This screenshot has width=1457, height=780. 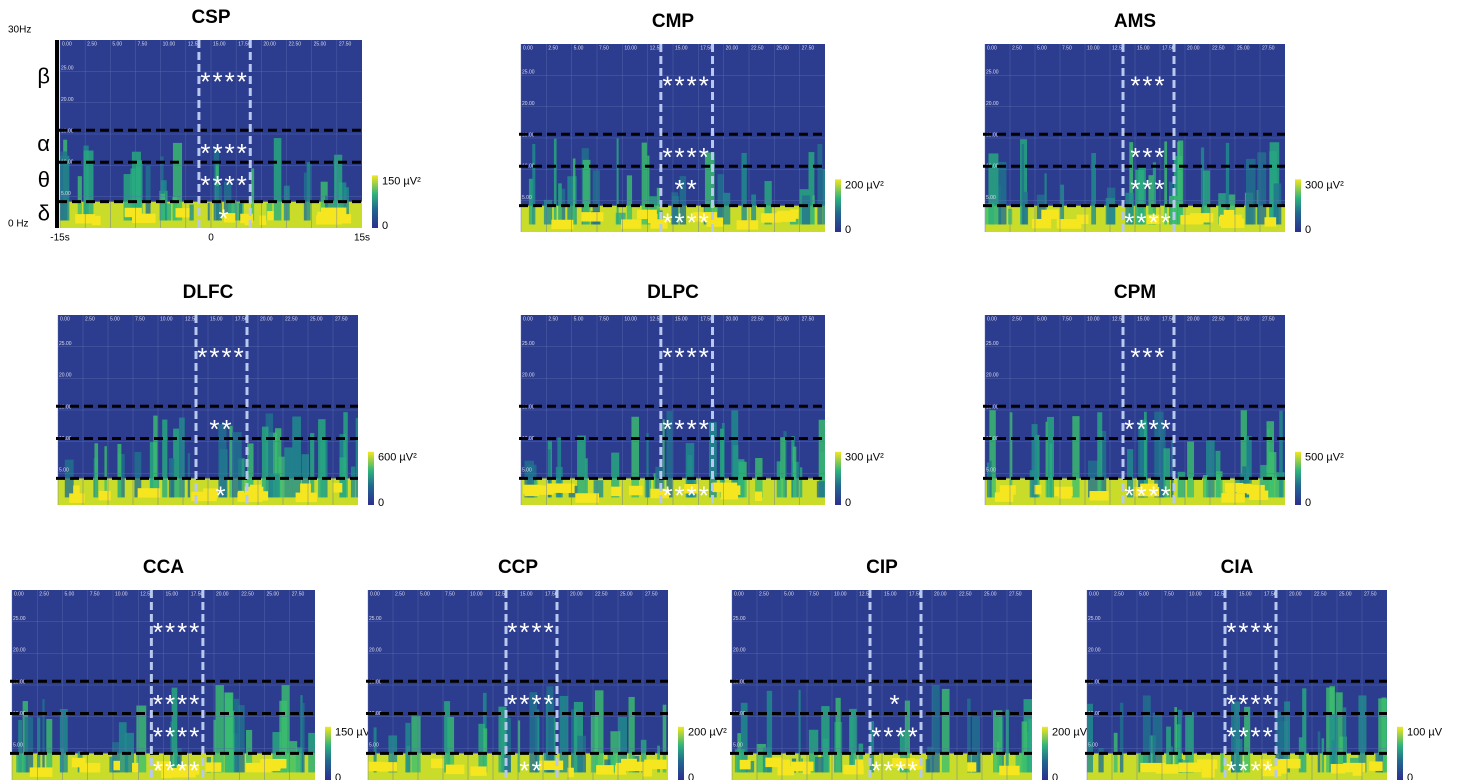 I want to click on time-tick: 7.50, so click(x=814, y=594).